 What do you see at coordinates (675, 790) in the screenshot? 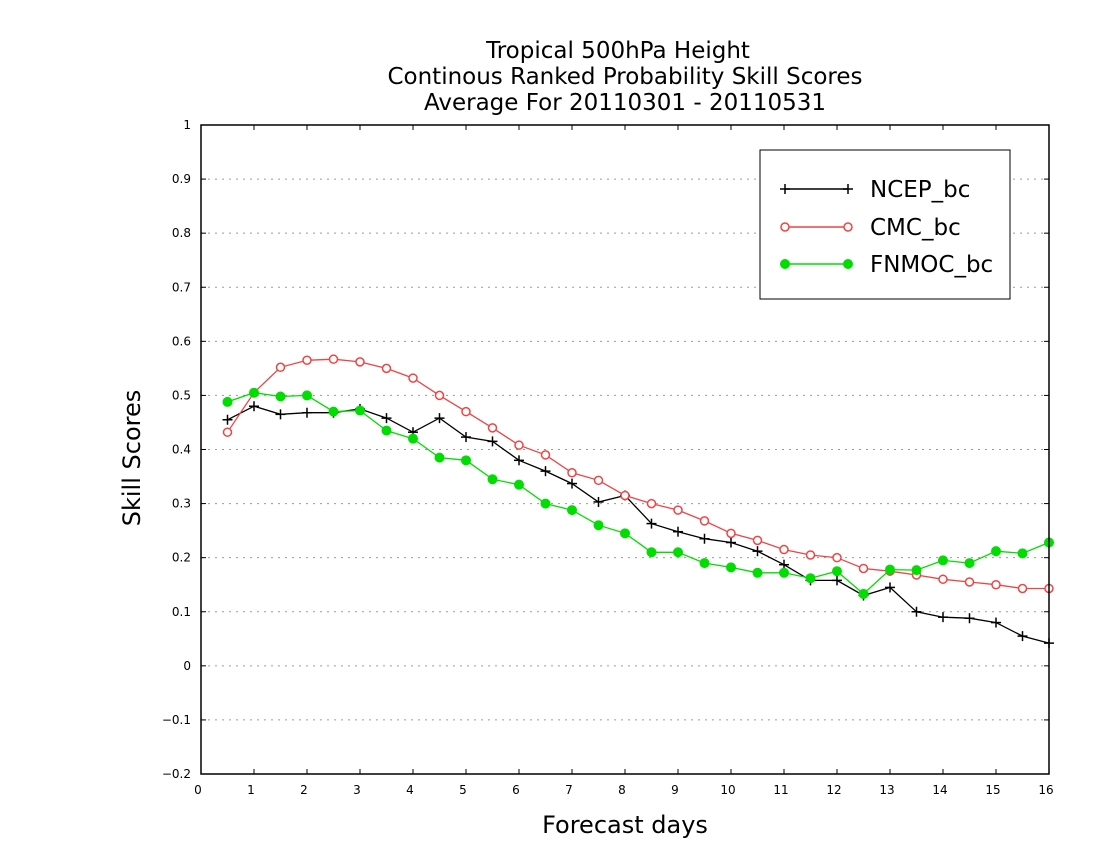
I see `x-tick-label: 9` at bounding box center [675, 790].